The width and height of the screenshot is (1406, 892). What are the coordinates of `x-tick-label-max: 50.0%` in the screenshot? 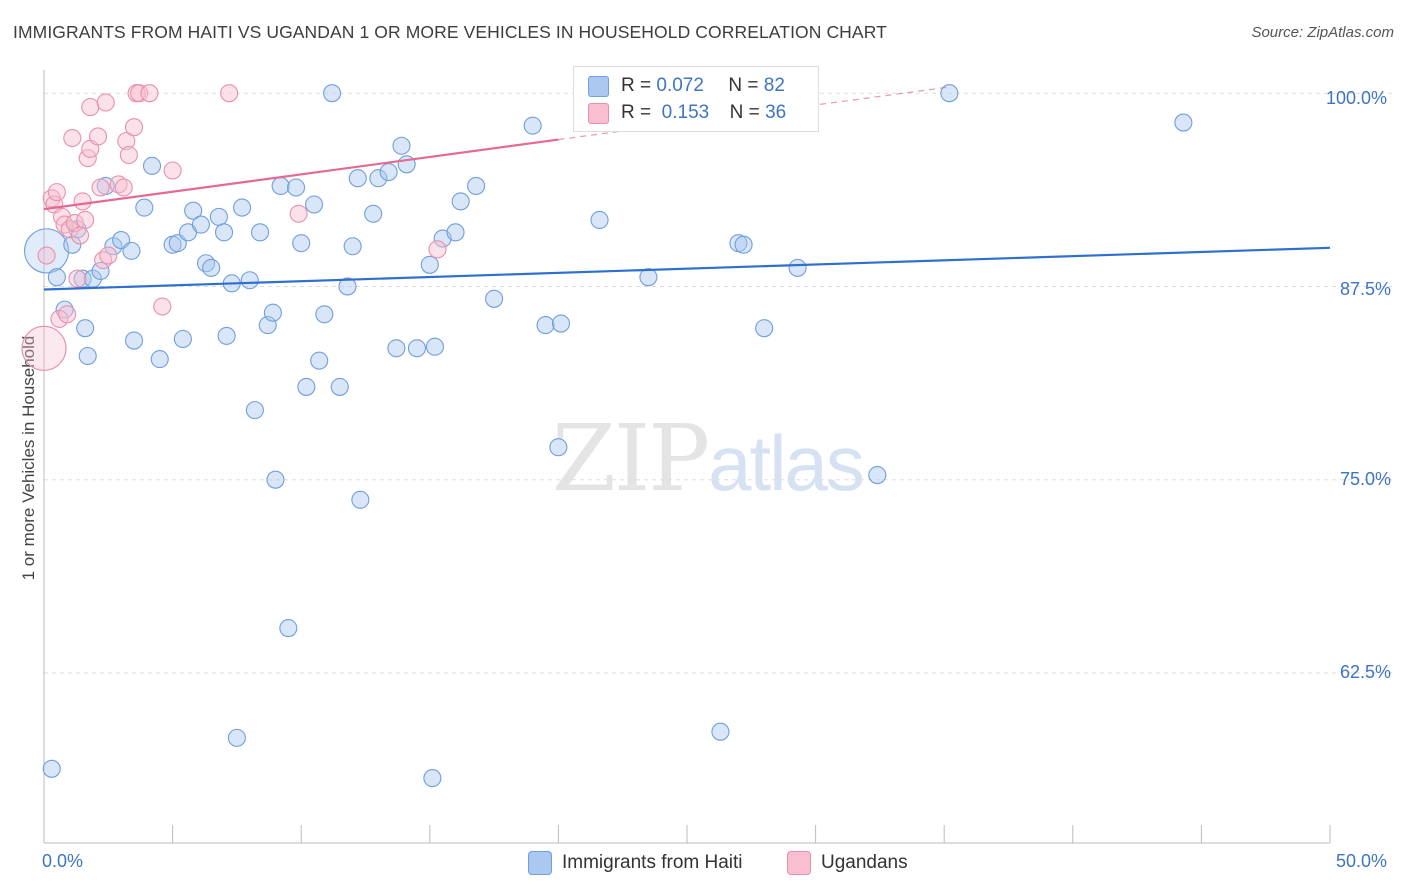 It's located at (1362, 861).